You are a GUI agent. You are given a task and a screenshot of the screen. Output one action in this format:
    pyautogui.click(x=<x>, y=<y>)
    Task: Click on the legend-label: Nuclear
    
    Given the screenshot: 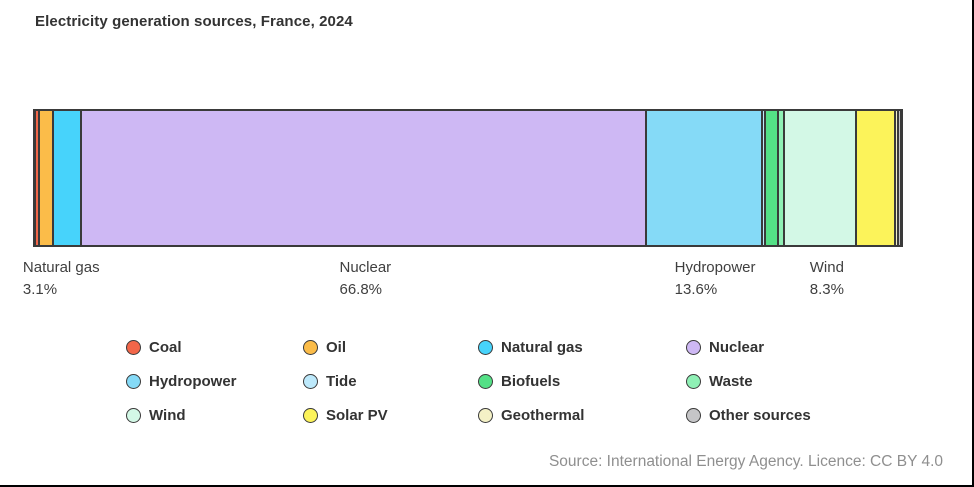 What is the action you would take?
    pyautogui.click(x=737, y=347)
    